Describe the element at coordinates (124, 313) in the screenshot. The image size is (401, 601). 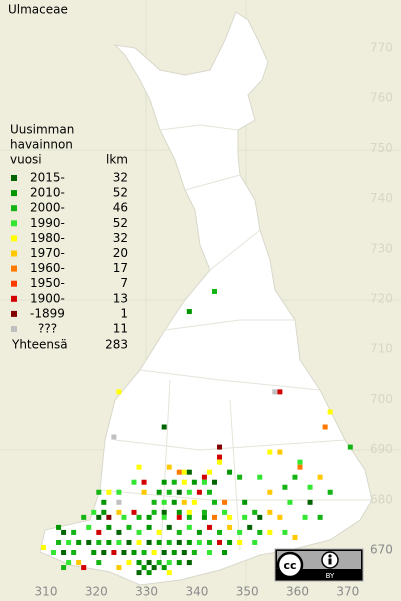
I see `legend-count: 1` at that location.